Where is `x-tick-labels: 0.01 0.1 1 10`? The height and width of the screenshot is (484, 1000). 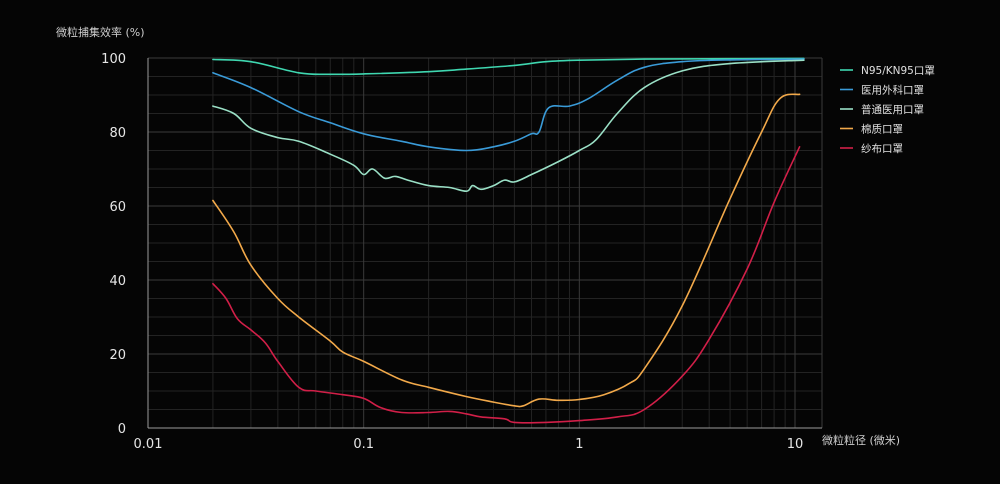
x-tick-labels: 0.01 0.1 1 10 is located at coordinates (469, 444).